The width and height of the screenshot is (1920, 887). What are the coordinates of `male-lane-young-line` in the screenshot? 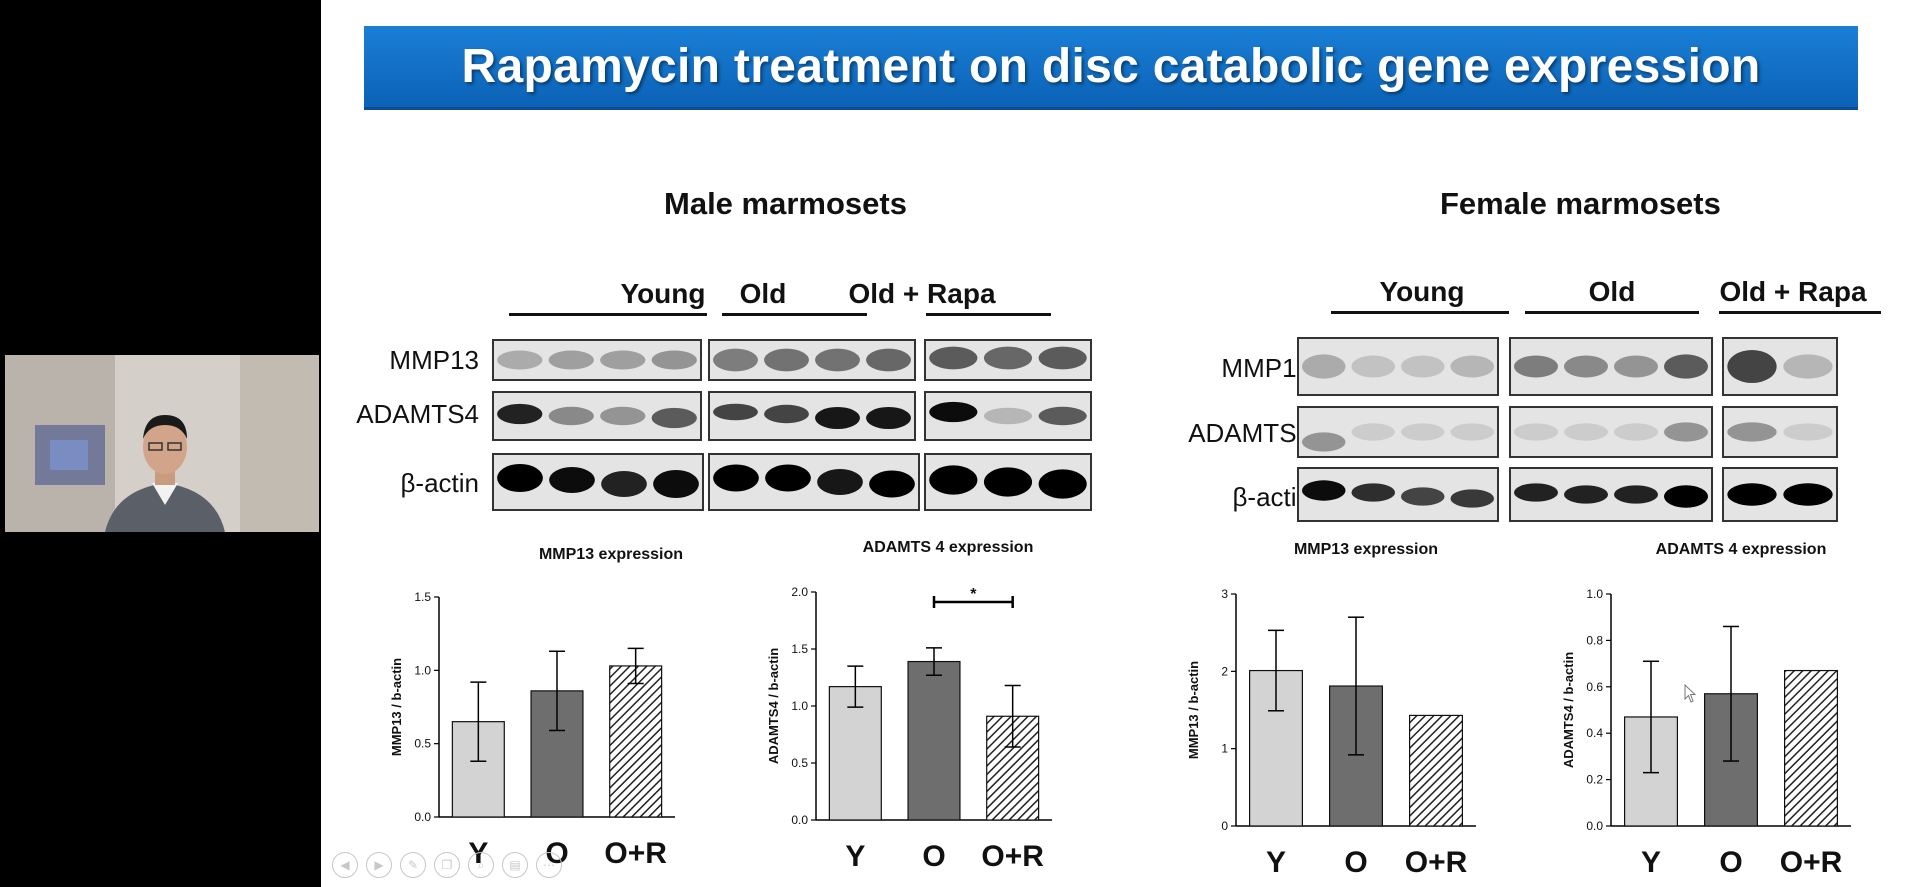 It's located at (608, 314).